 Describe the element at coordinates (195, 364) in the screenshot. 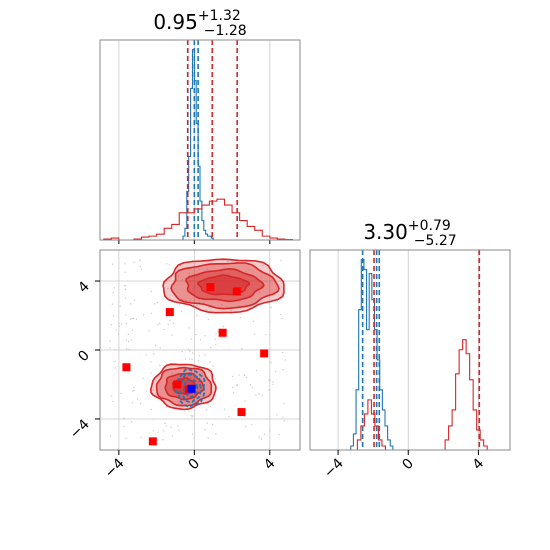

I see `panel-bottom-left-points` at that location.